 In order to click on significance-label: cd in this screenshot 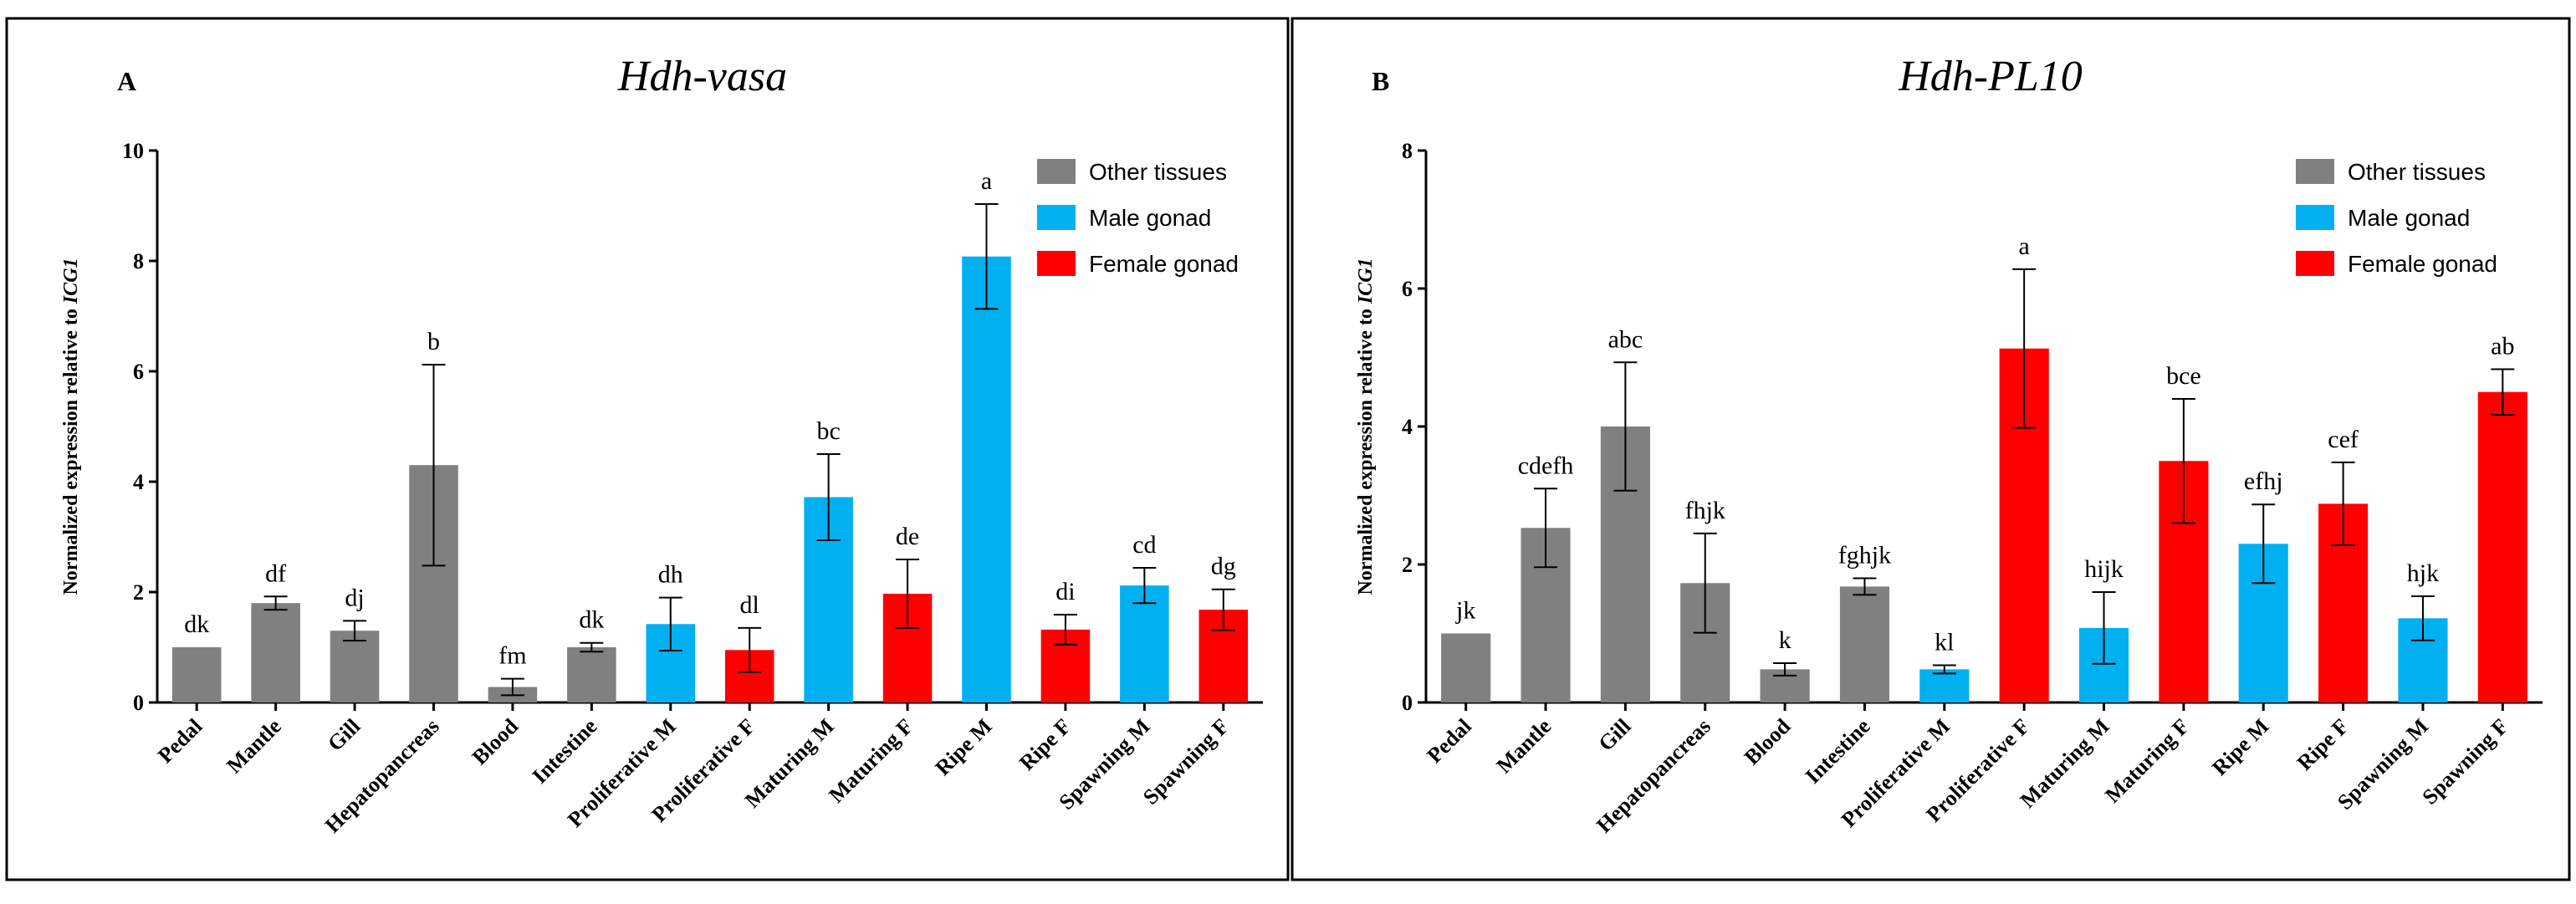, I will do `click(1144, 545)`.